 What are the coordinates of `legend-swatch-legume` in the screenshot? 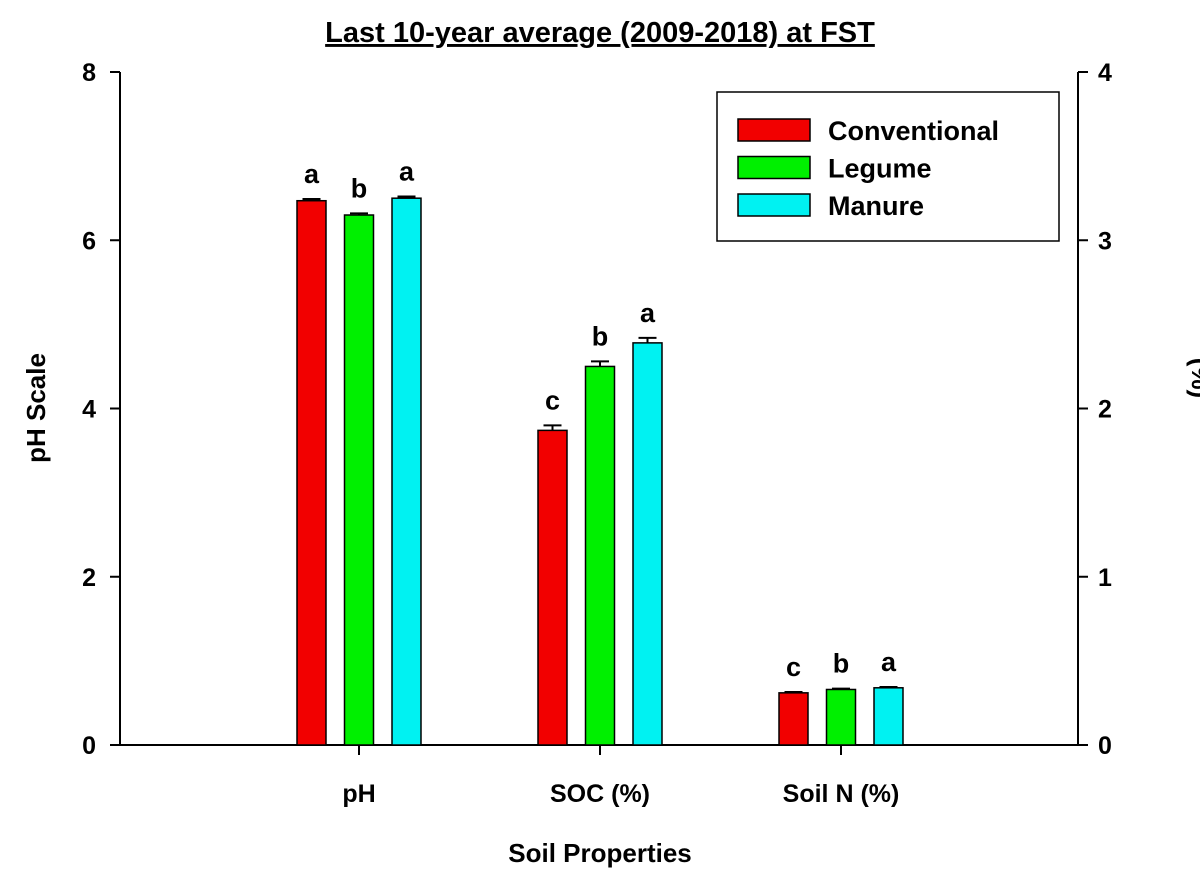 It's located at (774, 167).